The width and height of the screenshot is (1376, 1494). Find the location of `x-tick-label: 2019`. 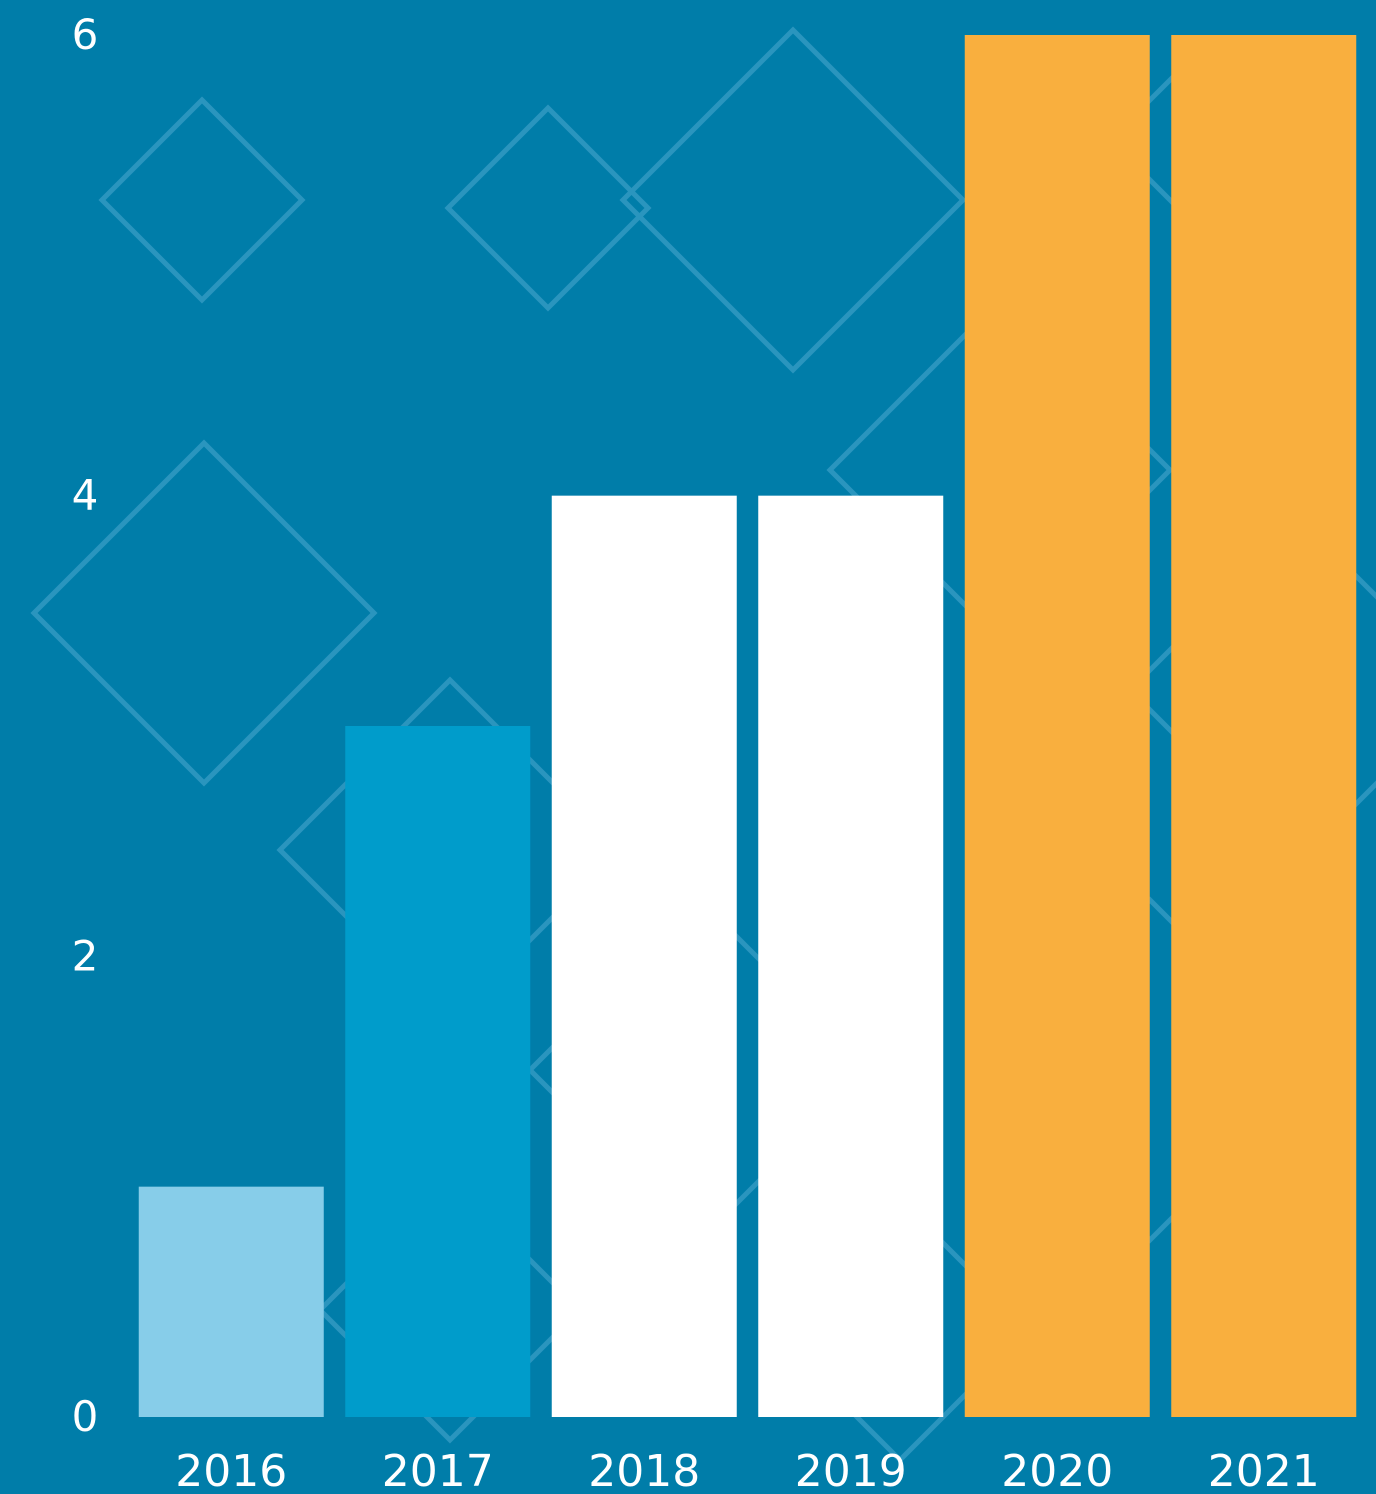

x-tick-label: 2019 is located at coordinates (851, 1470).